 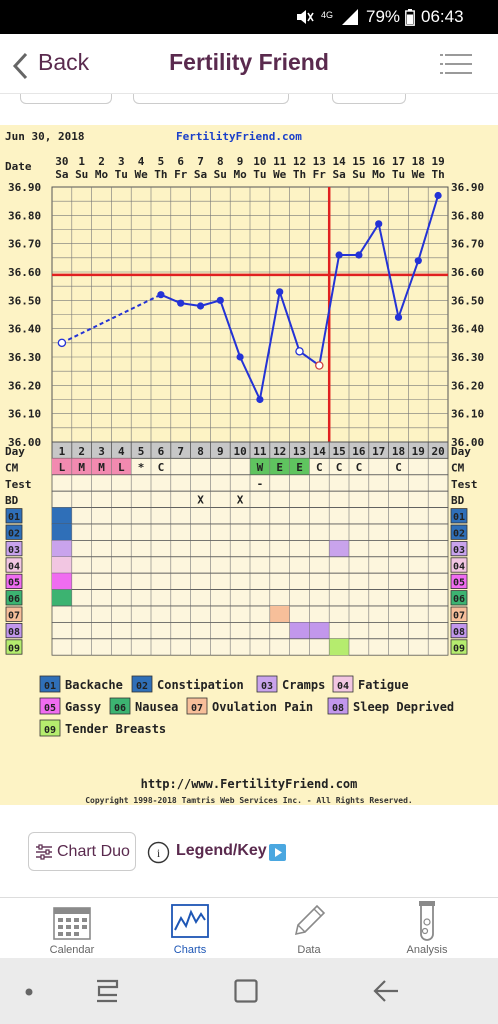 I want to click on day-number: 18, so click(x=398, y=451).